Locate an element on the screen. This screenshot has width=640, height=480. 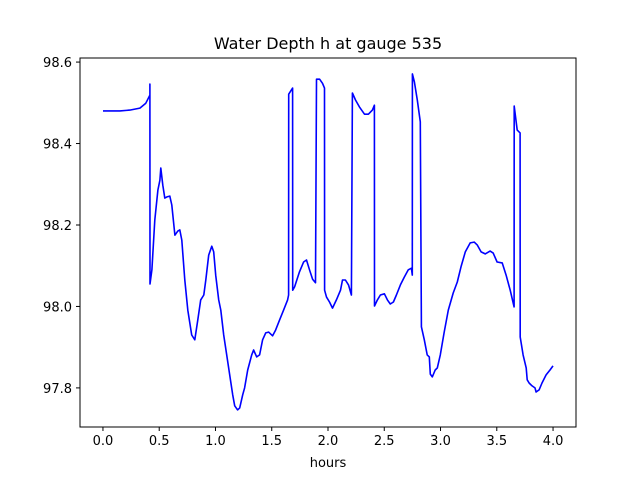
x-tick-label: 1.5 is located at coordinates (271, 441).